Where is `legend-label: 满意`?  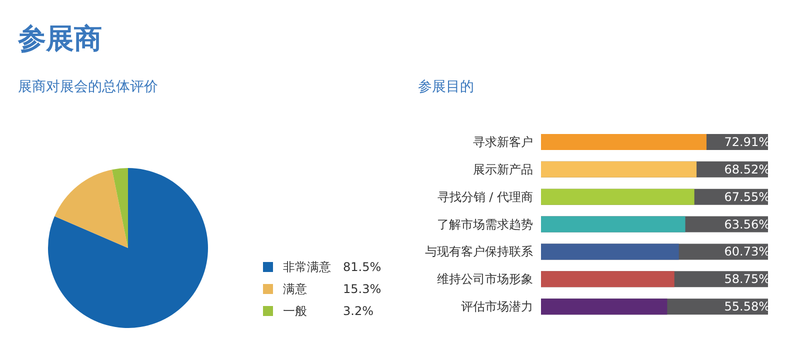
legend-label: 满意 is located at coordinates (295, 289).